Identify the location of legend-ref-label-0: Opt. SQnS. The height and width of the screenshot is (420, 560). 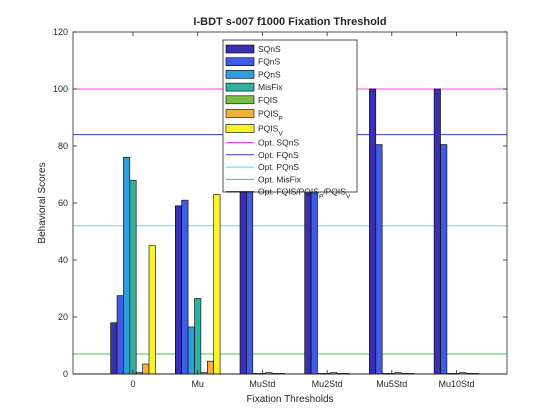
(278, 143).